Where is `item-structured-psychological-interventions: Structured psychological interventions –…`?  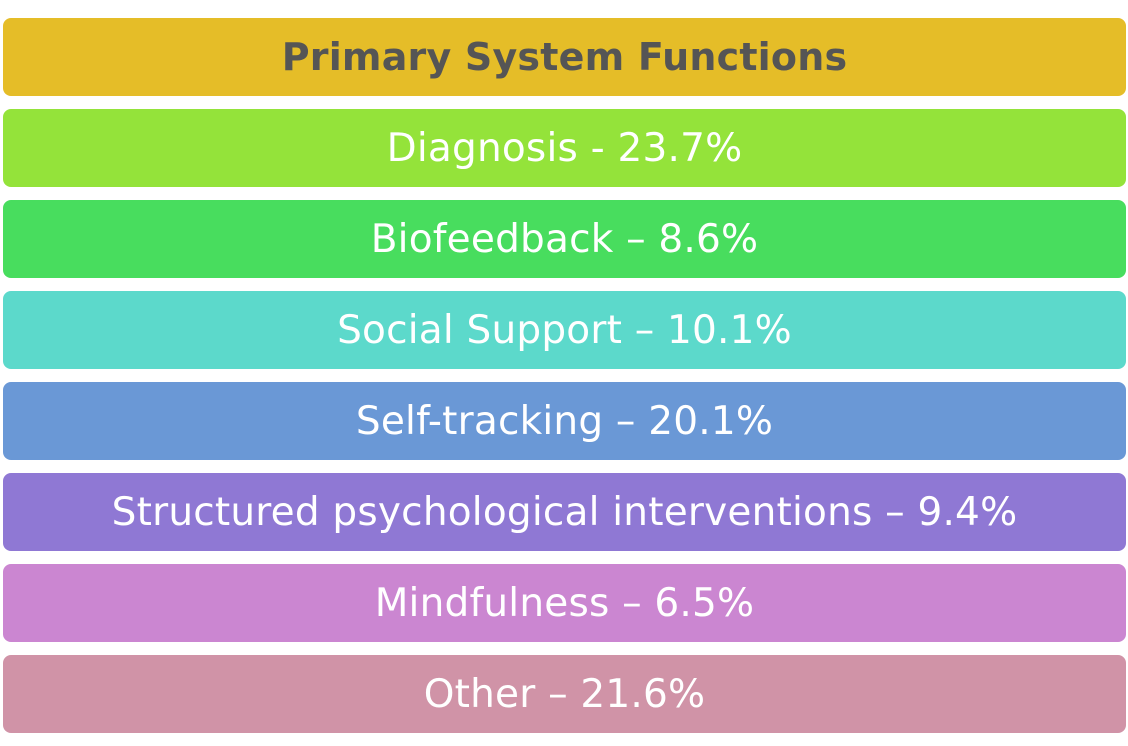 item-structured-psychological-interventions: Structured psychological interventions –… is located at coordinates (564, 512).